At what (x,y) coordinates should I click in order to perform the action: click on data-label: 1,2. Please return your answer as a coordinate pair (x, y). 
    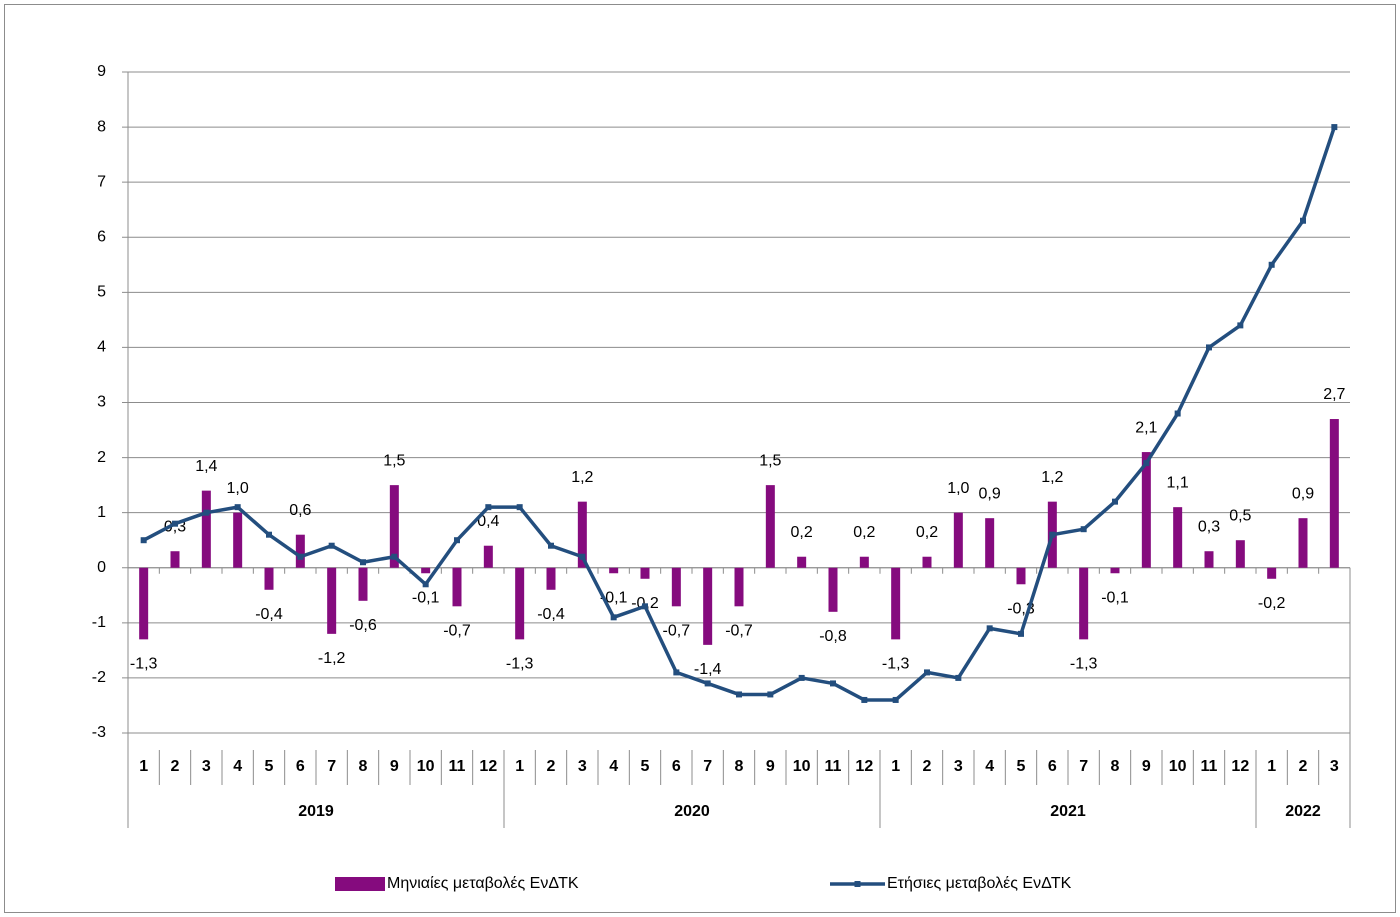
    Looking at the image, I should click on (582, 477).